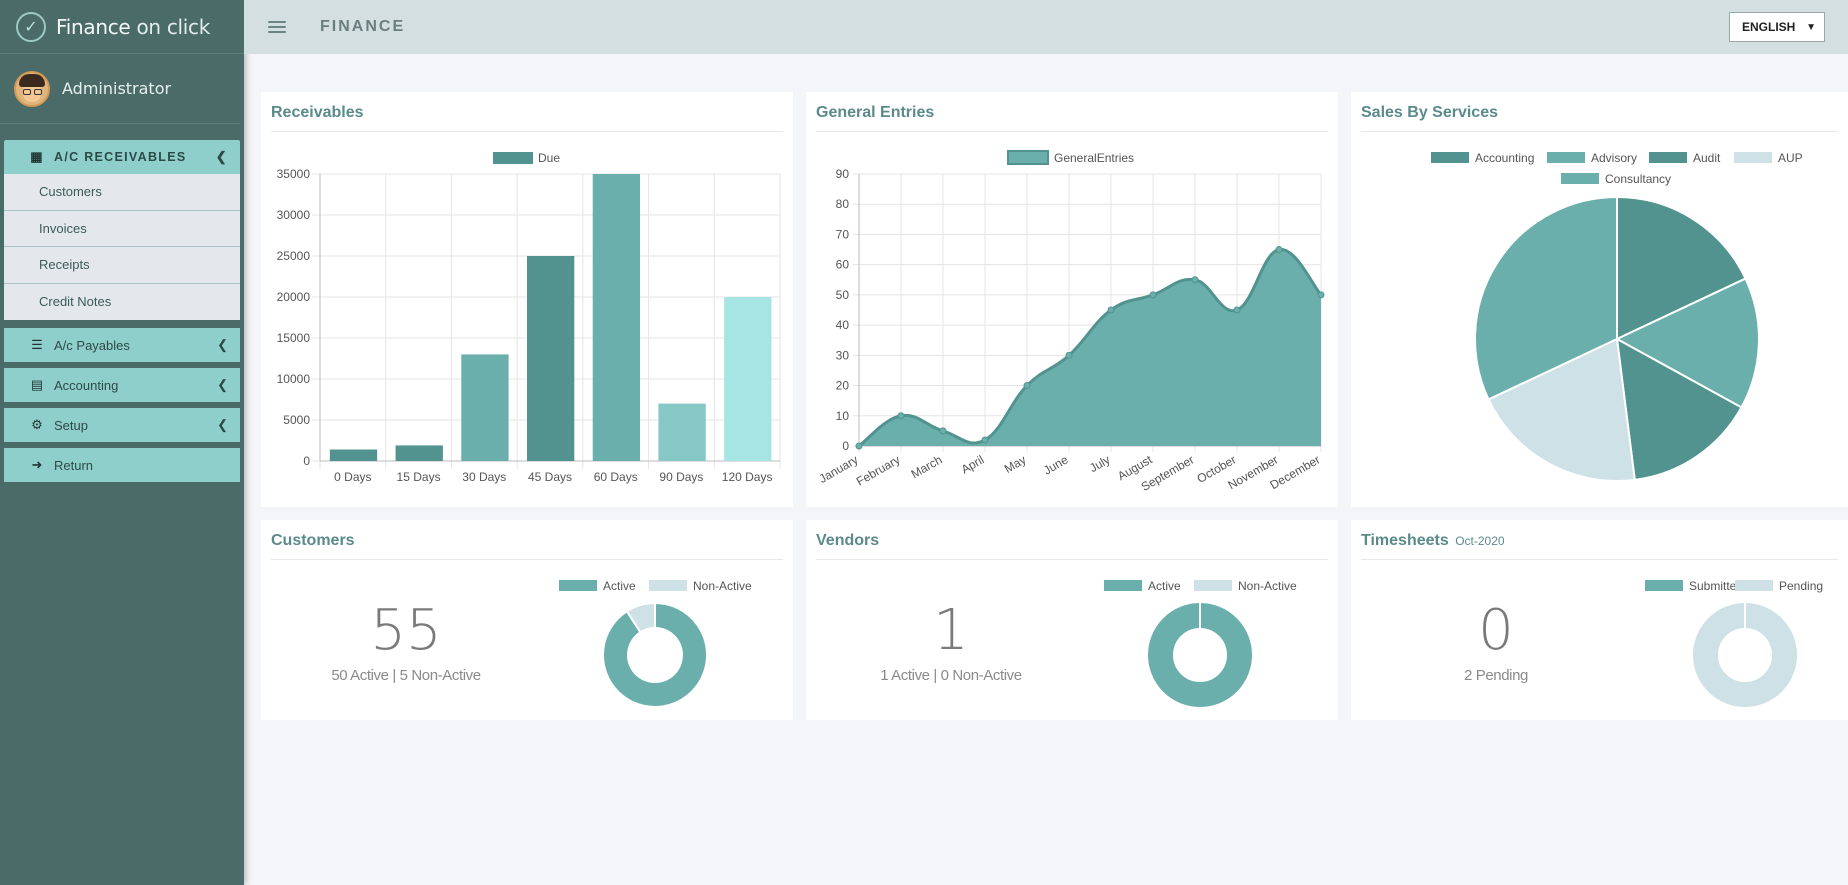  Describe the element at coordinates (843, 295) in the screenshot. I see `y-tick-label: 50` at that location.